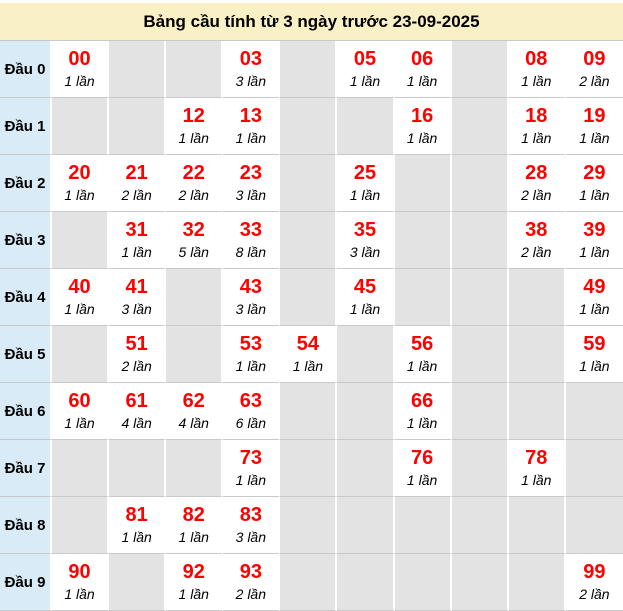 Image resolution: width=623 pixels, height=611 pixels. Describe the element at coordinates (423, 411) in the screenshot. I see `number-cell: 66 1 lần` at that location.